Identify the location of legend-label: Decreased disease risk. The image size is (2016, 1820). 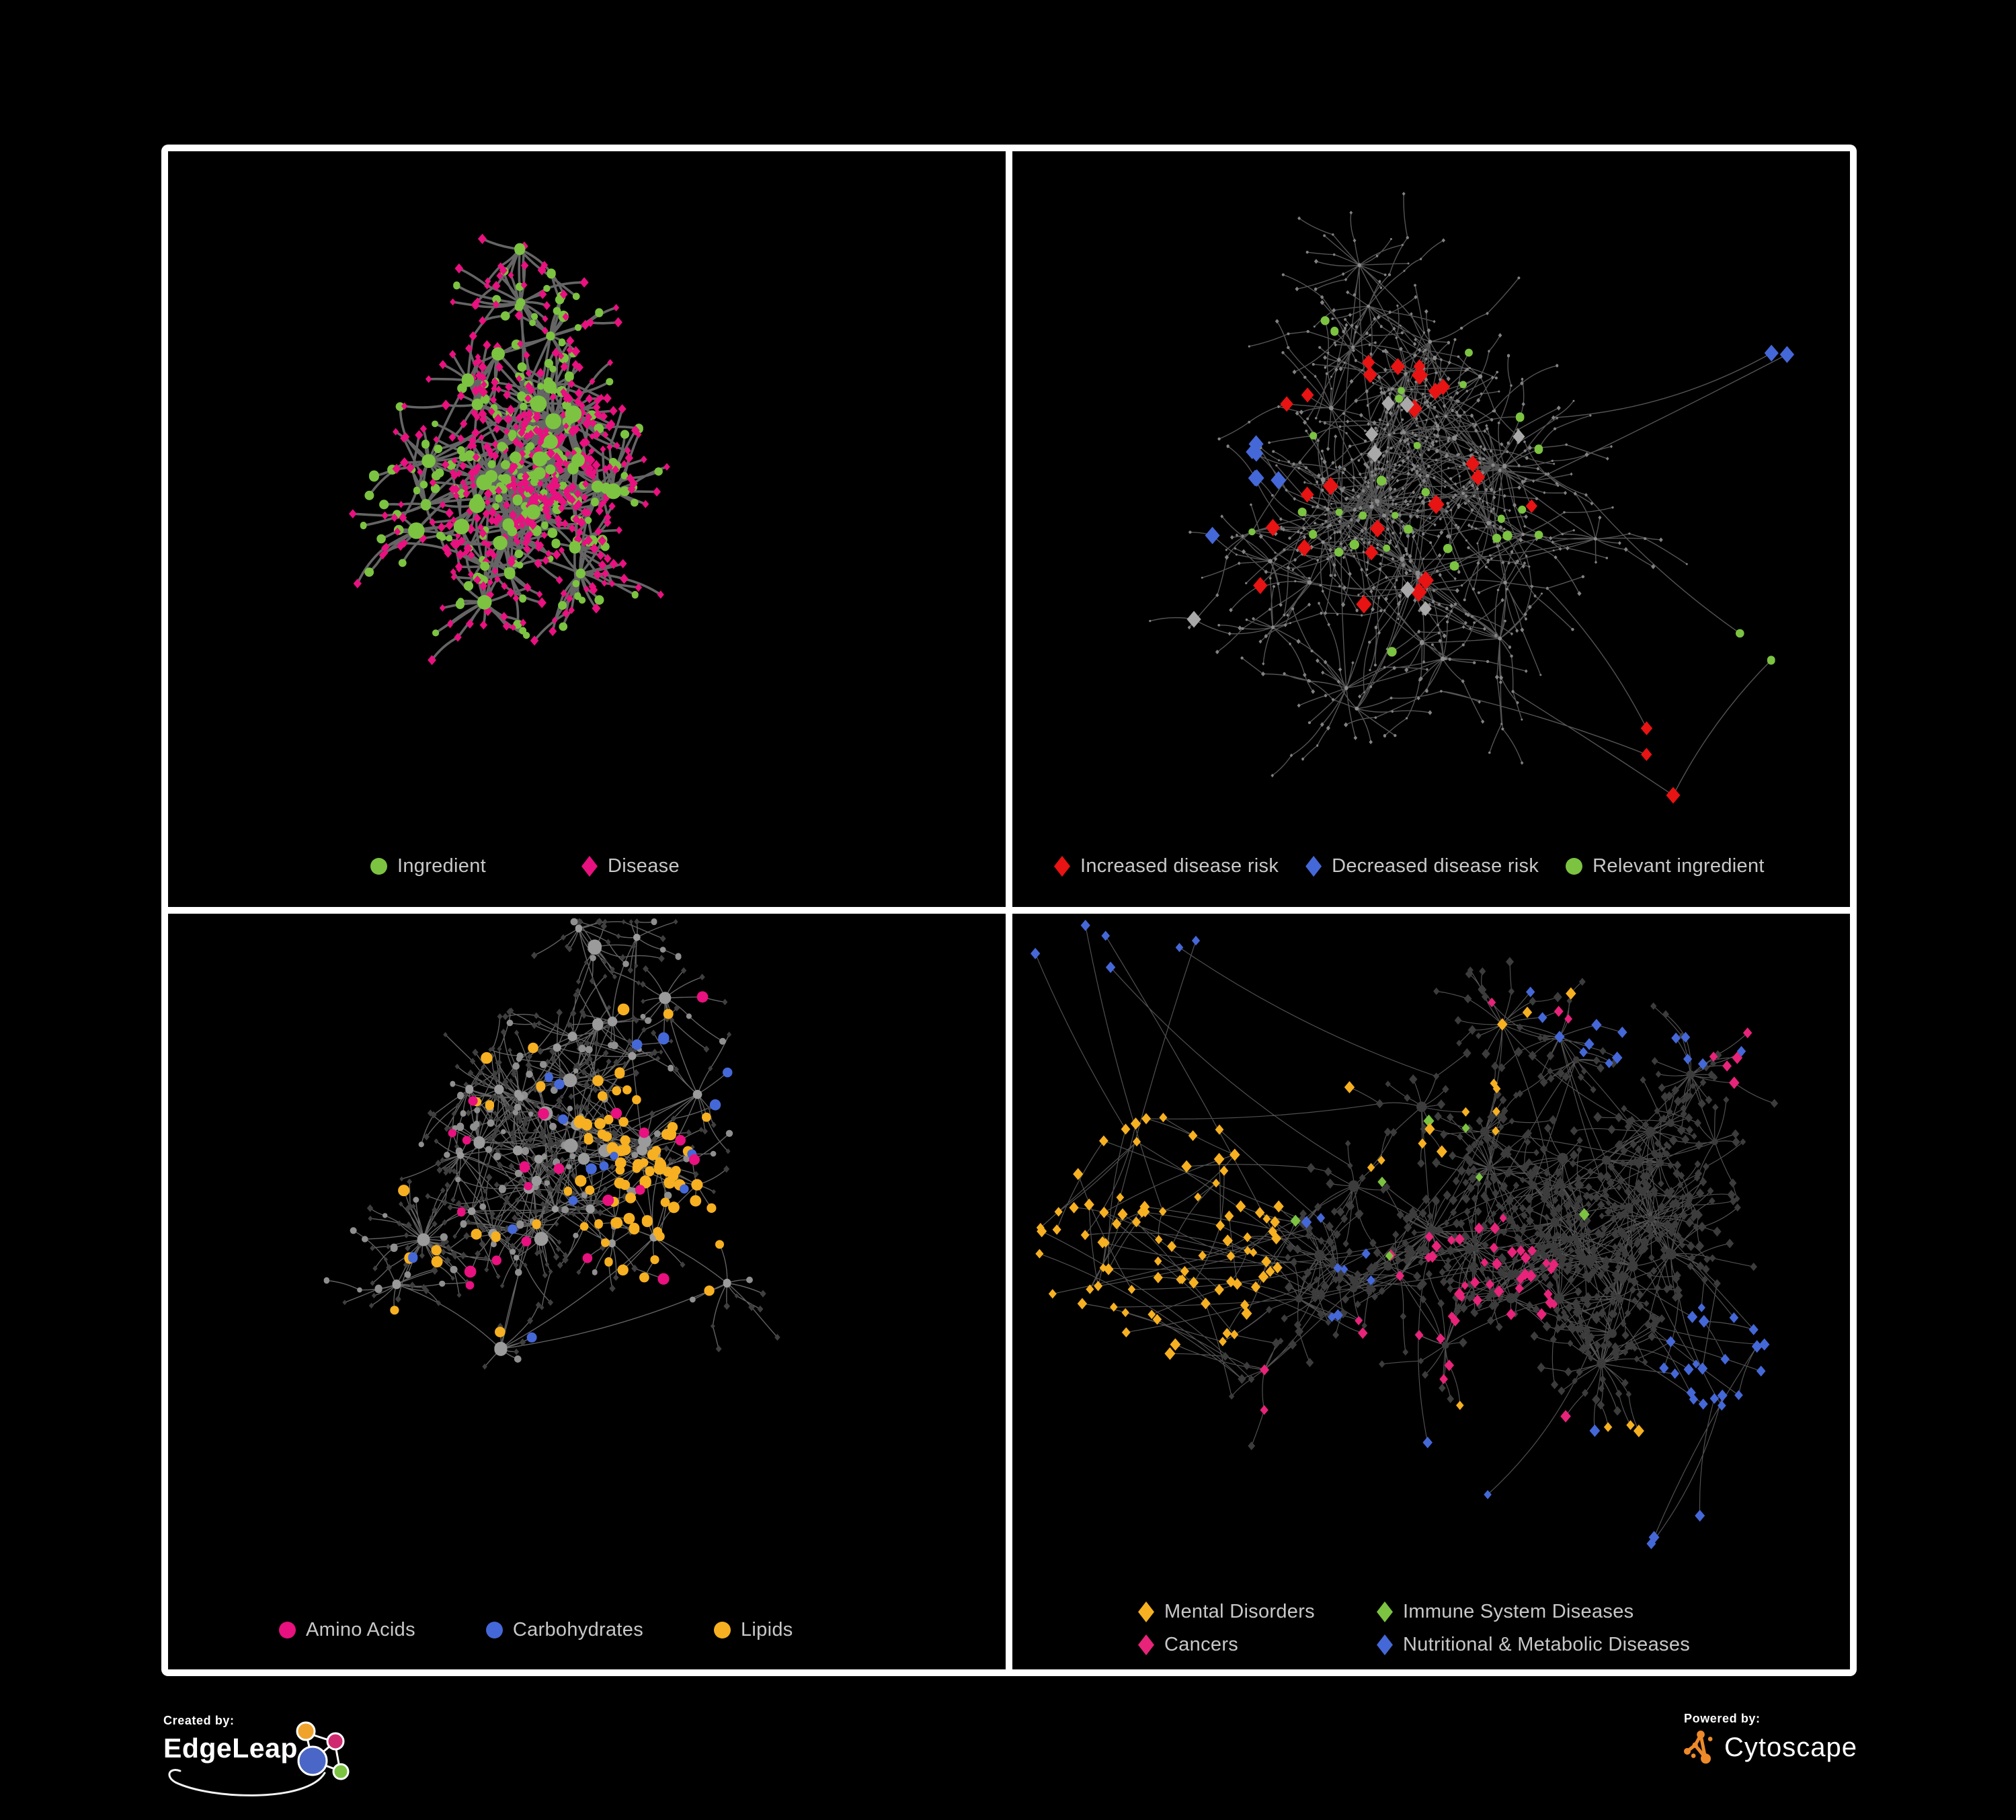
(1435, 866).